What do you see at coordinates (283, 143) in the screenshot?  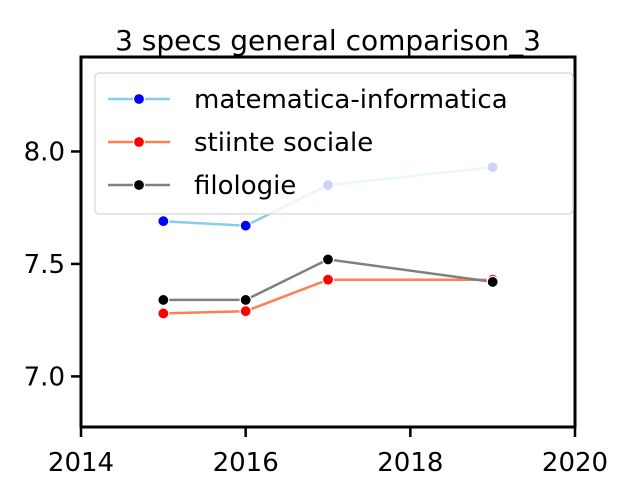 I see `legend-label-1: stiinte sociale` at bounding box center [283, 143].